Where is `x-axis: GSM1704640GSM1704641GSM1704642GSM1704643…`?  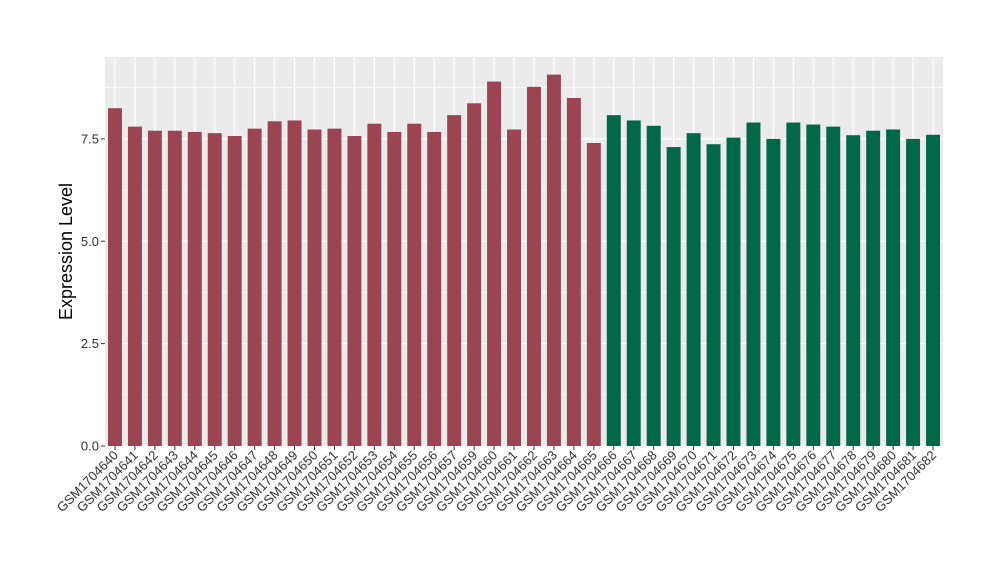
x-axis: GSM1704640GSM1704641GSM1704642GSM1704643… is located at coordinates (496, 480).